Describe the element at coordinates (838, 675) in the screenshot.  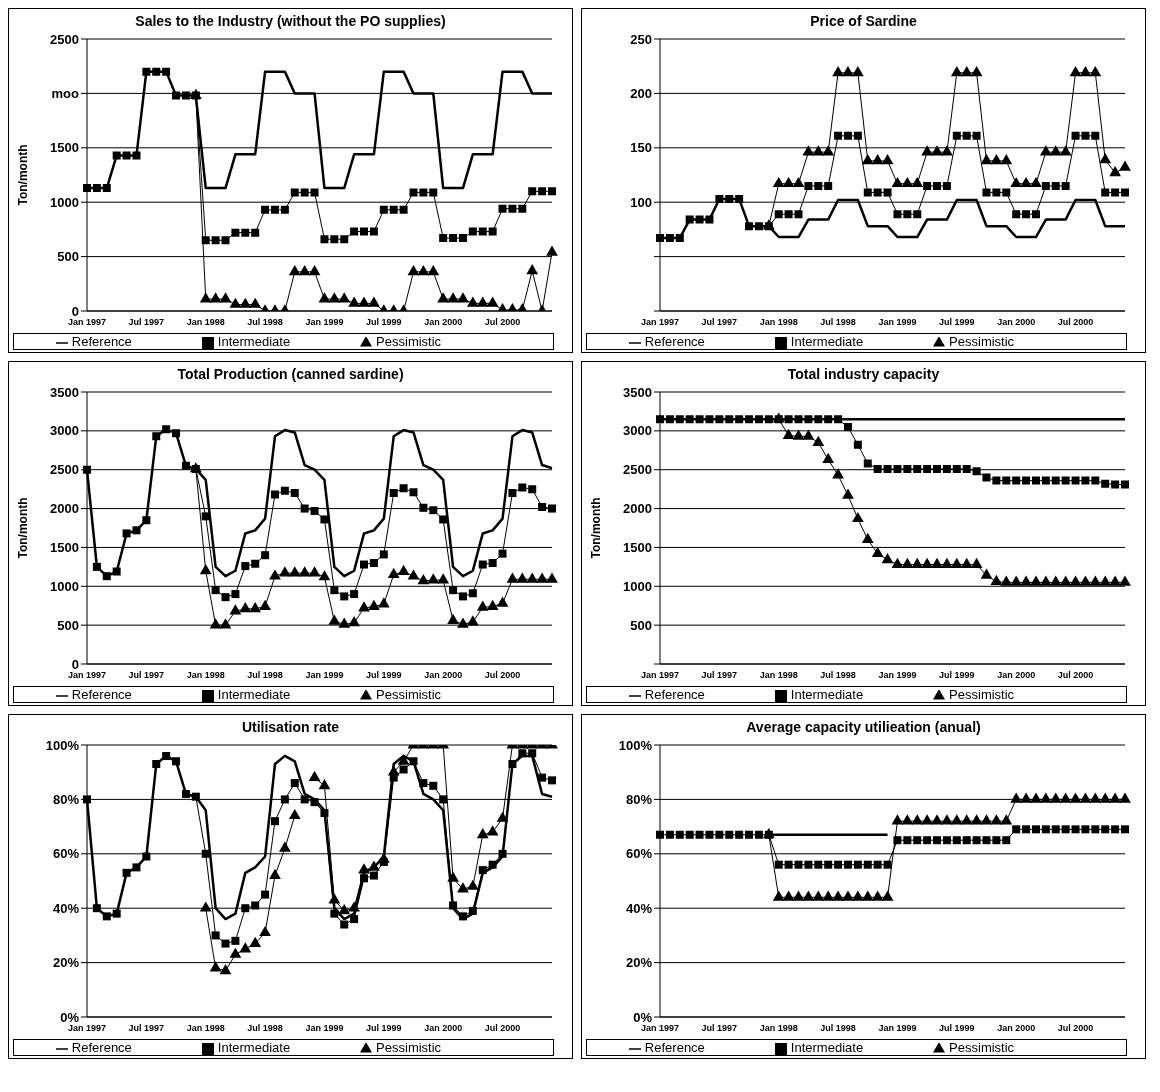
I see `x-tick-label: Jul 1998` at that location.